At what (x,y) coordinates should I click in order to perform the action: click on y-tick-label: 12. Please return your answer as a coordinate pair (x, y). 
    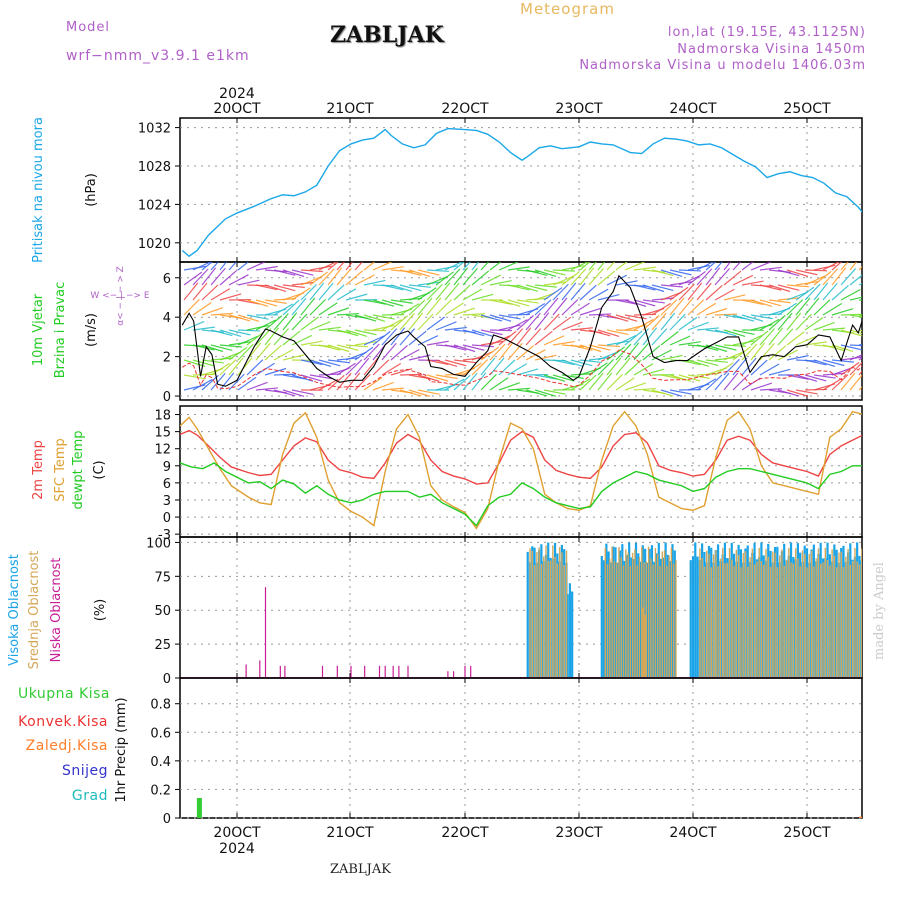
    Looking at the image, I should click on (162, 450).